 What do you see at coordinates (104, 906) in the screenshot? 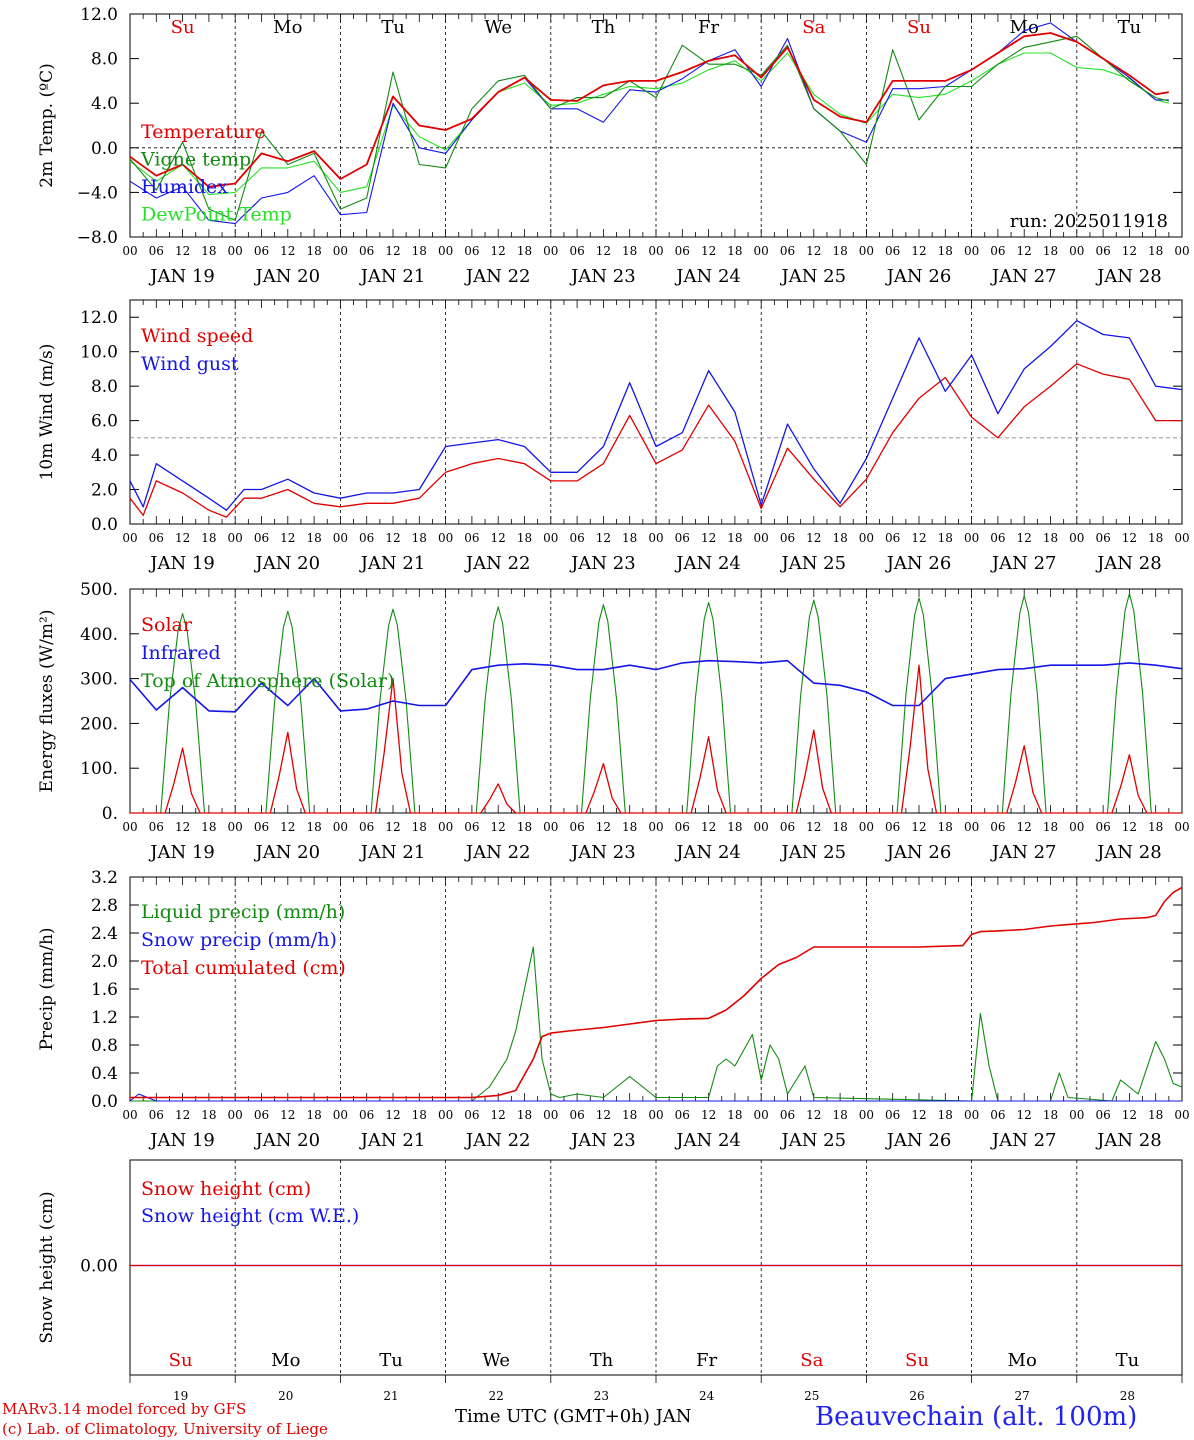
I see `y-tick-label: 2.8` at bounding box center [104, 906].